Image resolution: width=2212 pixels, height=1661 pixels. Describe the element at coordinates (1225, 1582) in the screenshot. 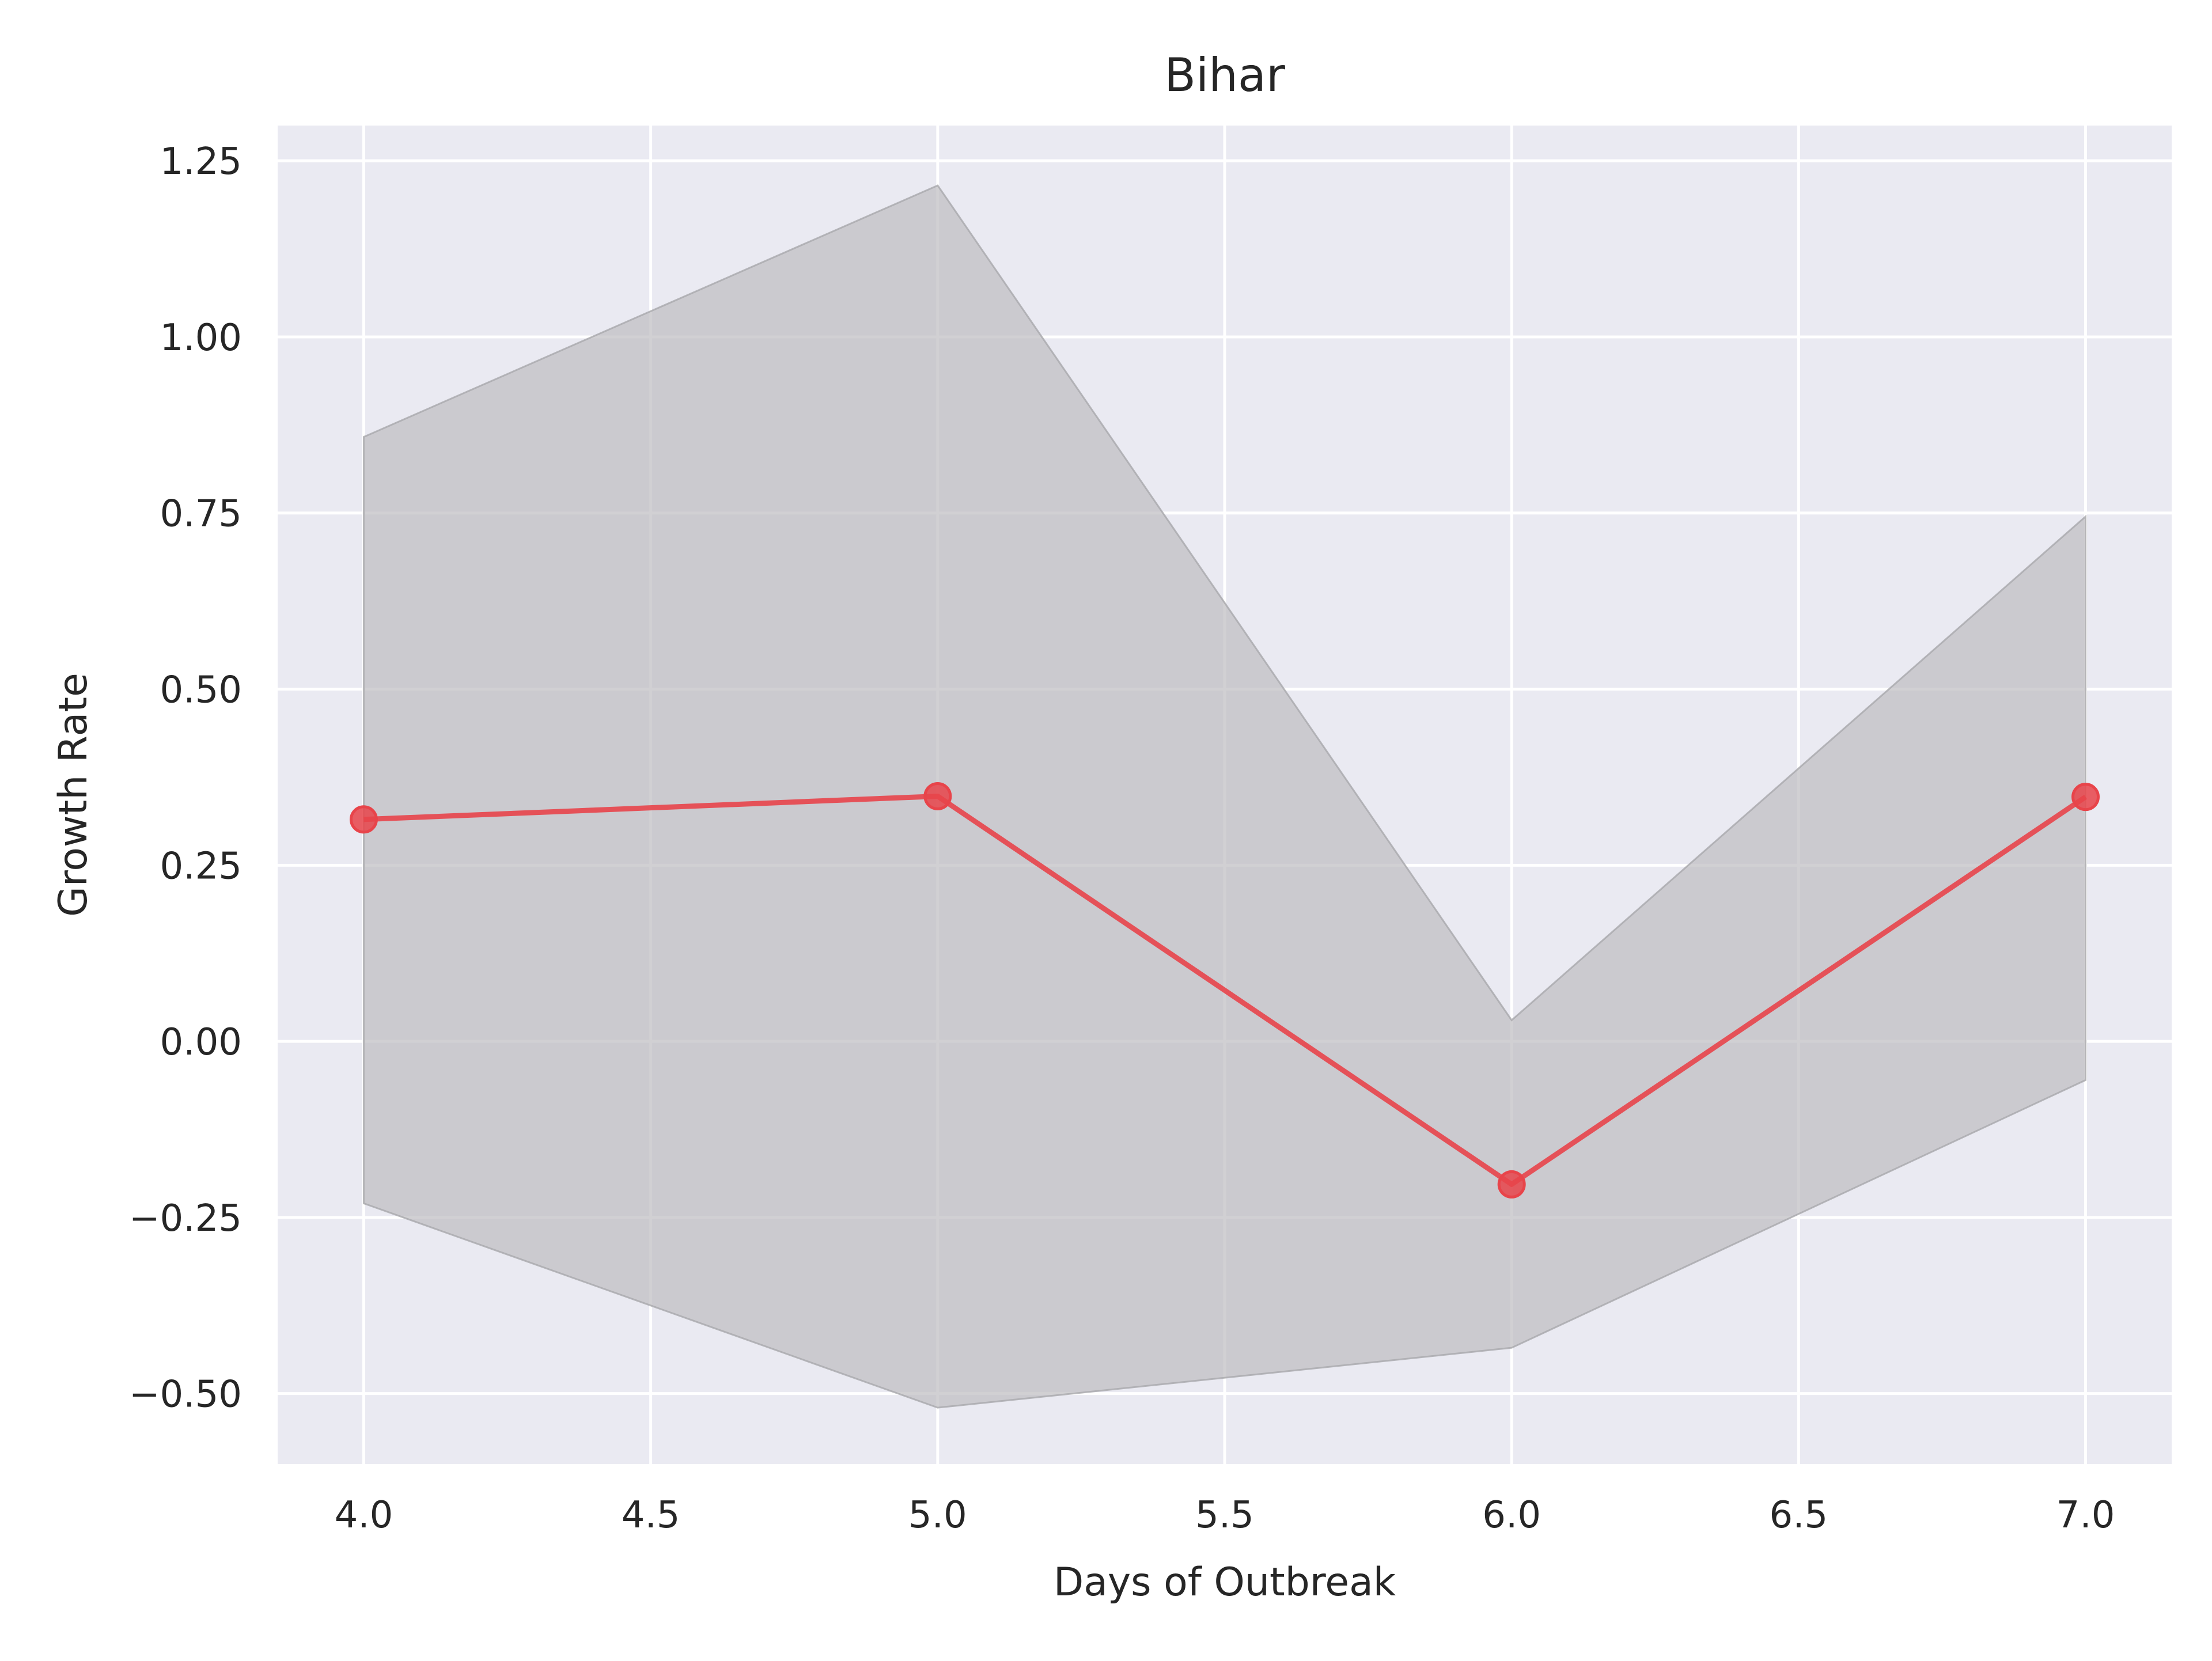

I see `x-axis-label: Days of Outbreak` at that location.